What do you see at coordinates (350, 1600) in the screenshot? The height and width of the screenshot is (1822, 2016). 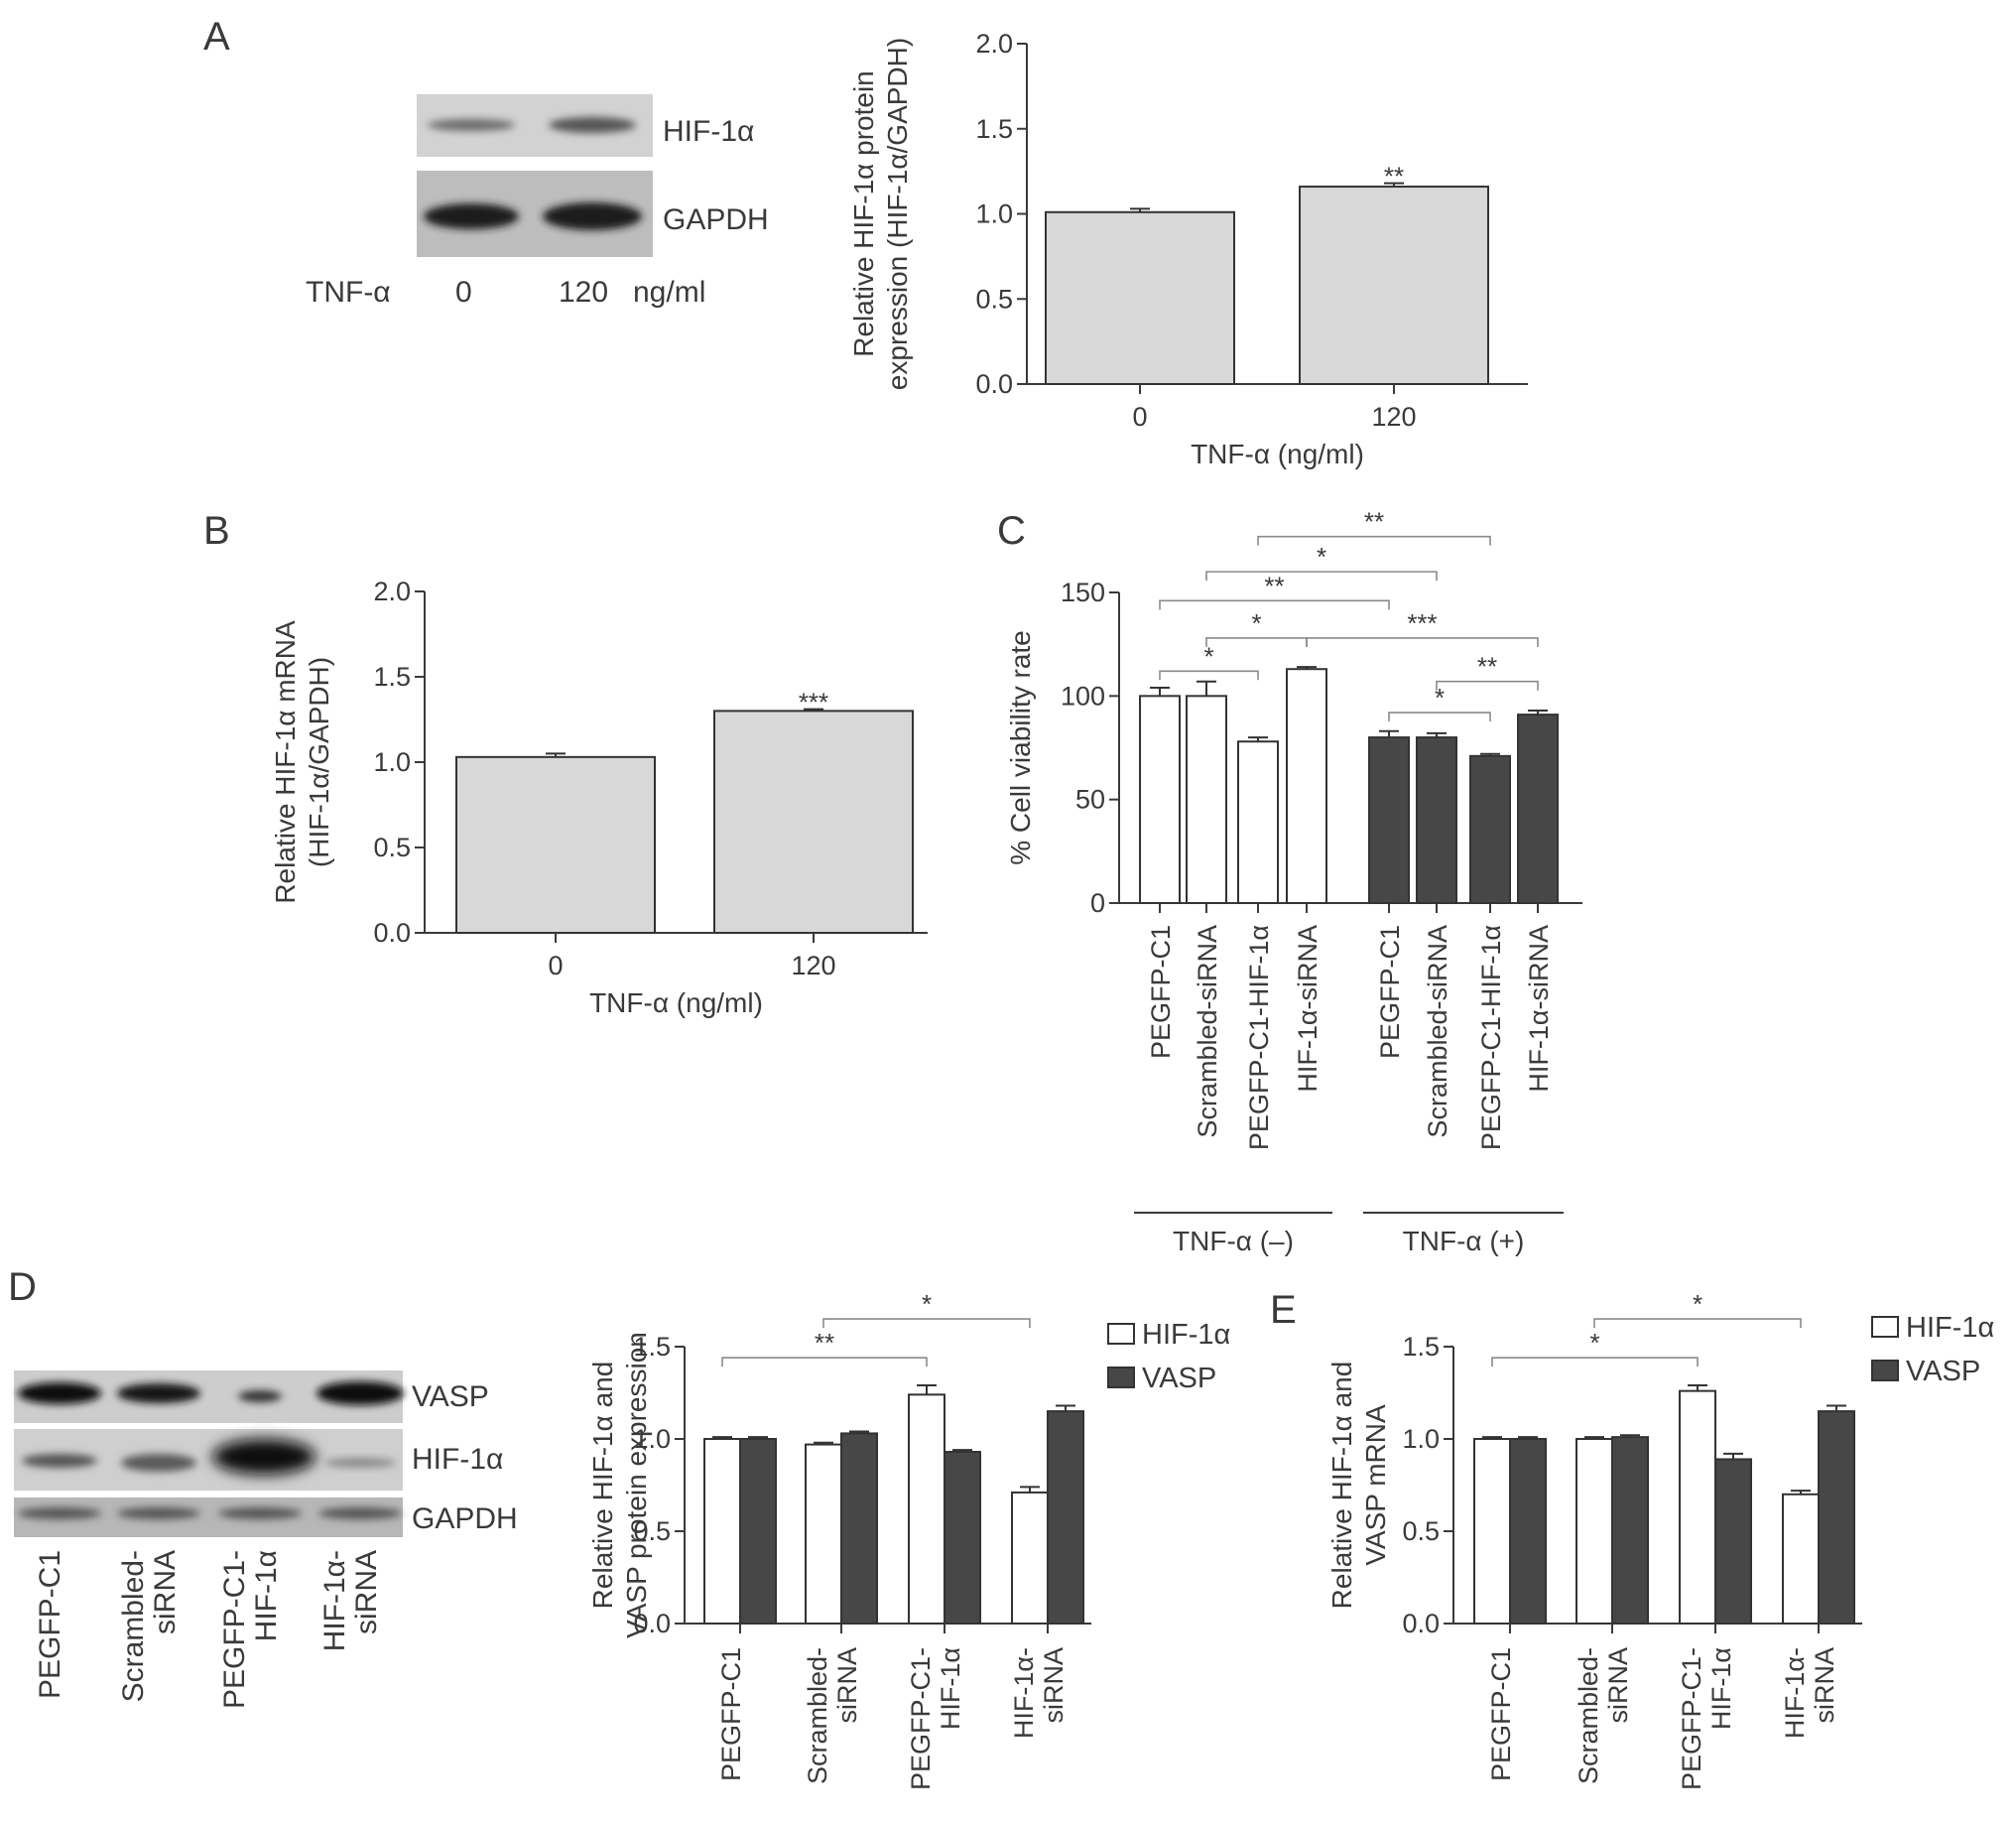 I see `blot-lane-label: HIF-1α-siRNA` at bounding box center [350, 1600].